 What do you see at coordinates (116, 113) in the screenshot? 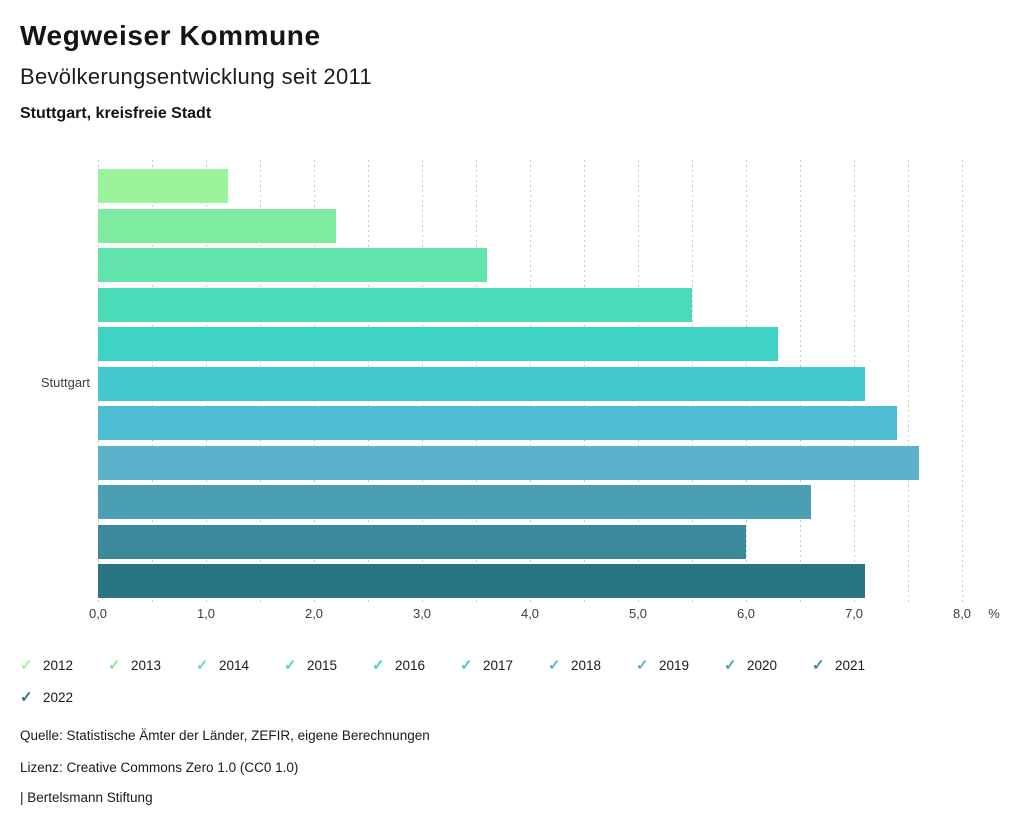
I see `region-label: Stuttgart, kreisfreie Stadt` at bounding box center [116, 113].